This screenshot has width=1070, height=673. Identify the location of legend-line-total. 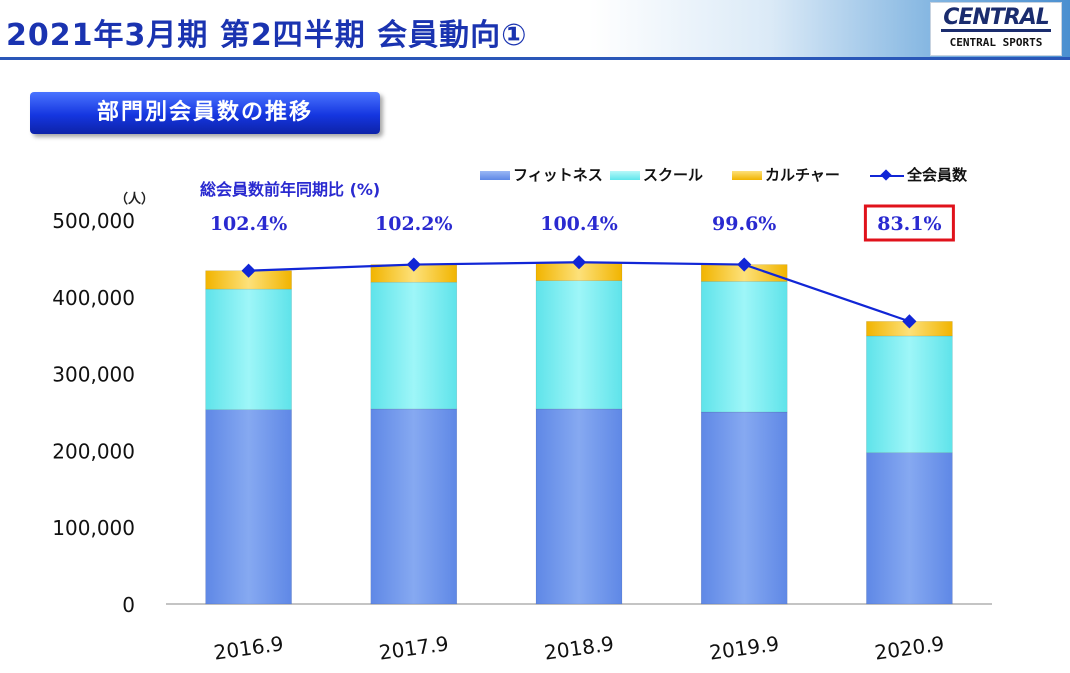
(887, 176).